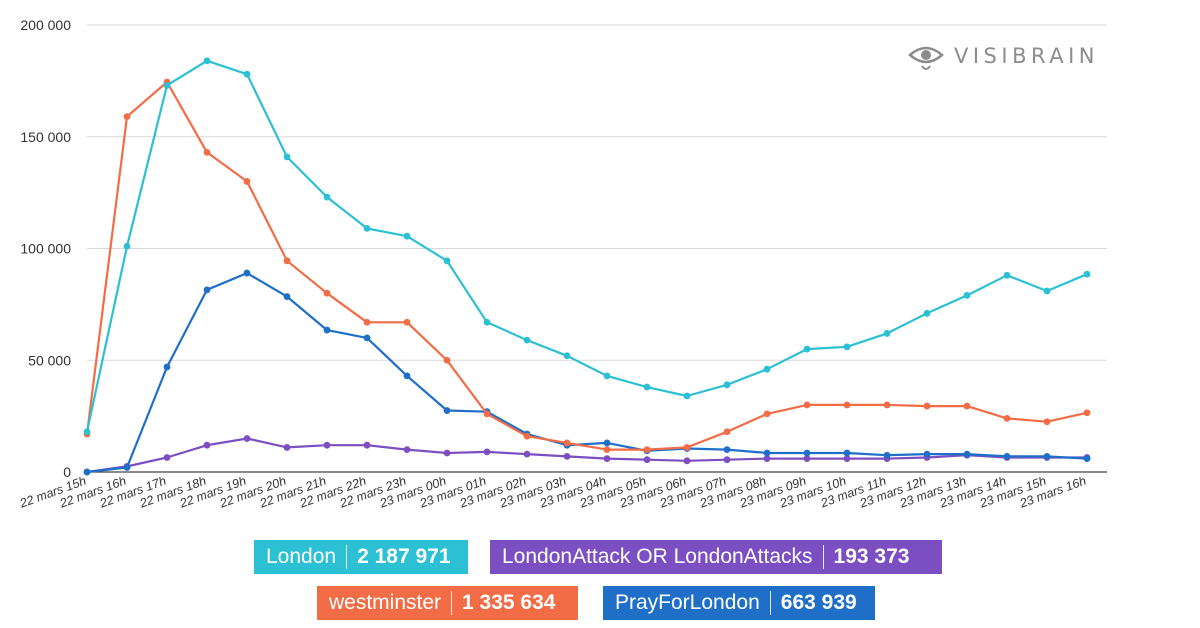  I want to click on legend-total: 193 373, so click(871, 556).